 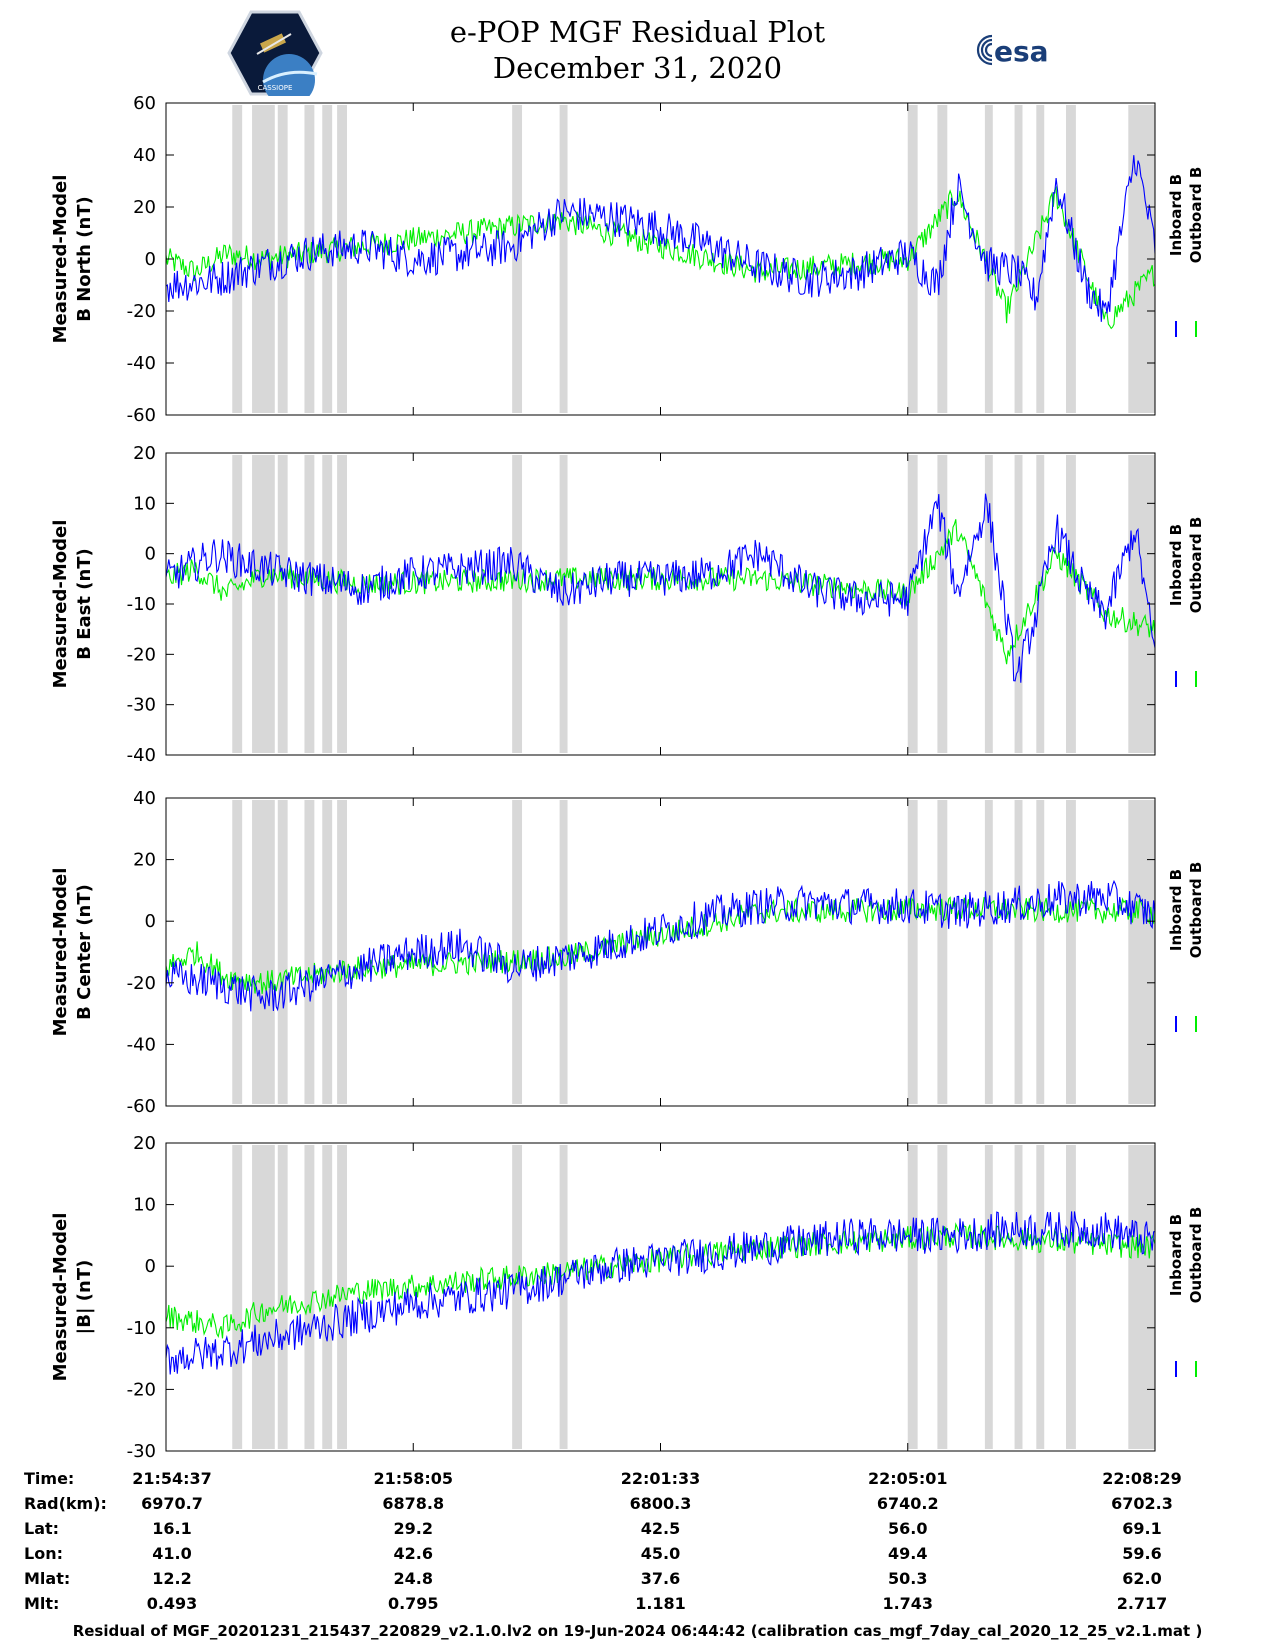 I want to click on y-tick-label: 10, so click(x=144, y=503).